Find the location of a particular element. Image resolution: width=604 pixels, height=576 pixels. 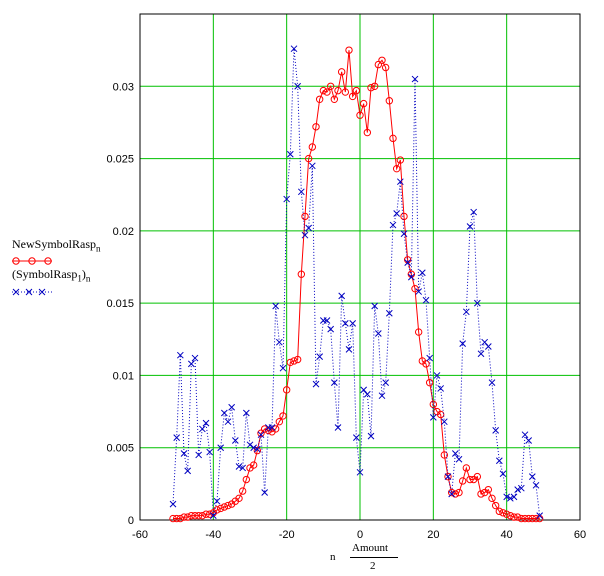

x-tick-label: 40 is located at coordinates (507, 535).